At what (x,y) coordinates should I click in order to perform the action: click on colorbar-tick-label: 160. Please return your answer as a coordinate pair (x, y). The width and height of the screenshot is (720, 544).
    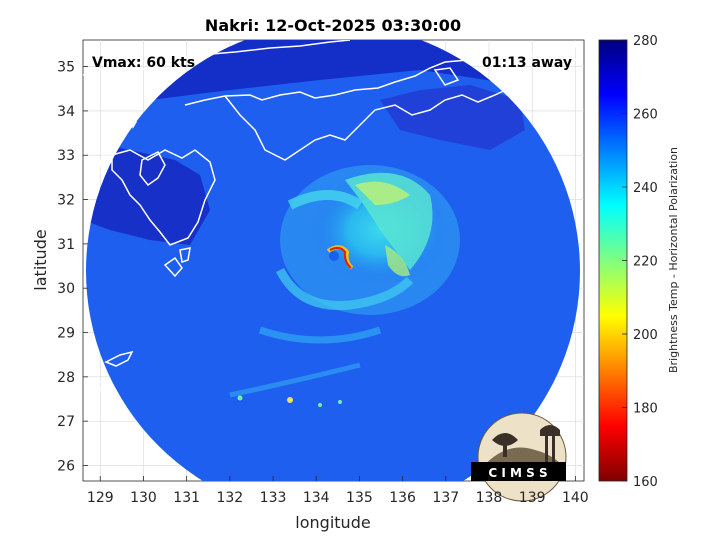
    Looking at the image, I should click on (645, 482).